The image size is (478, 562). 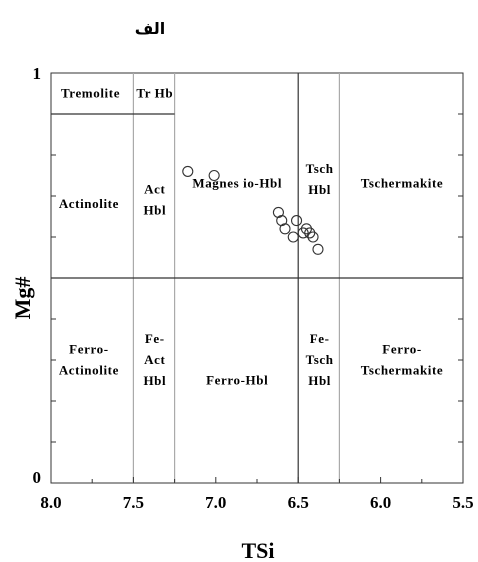 What do you see at coordinates (237, 380) in the screenshot?
I see `field-label: Ferro-Hbl` at bounding box center [237, 380].